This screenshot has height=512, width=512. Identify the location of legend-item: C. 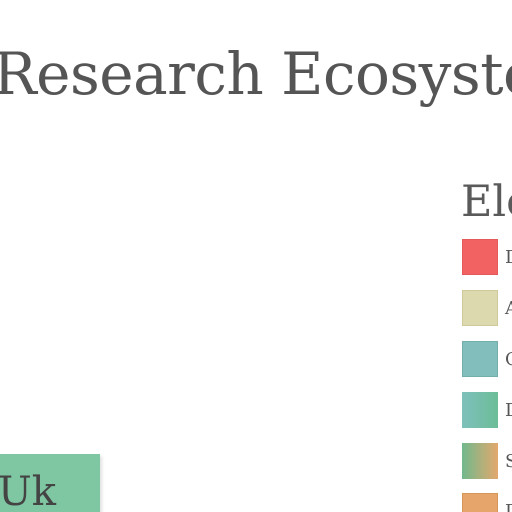
(487, 360).